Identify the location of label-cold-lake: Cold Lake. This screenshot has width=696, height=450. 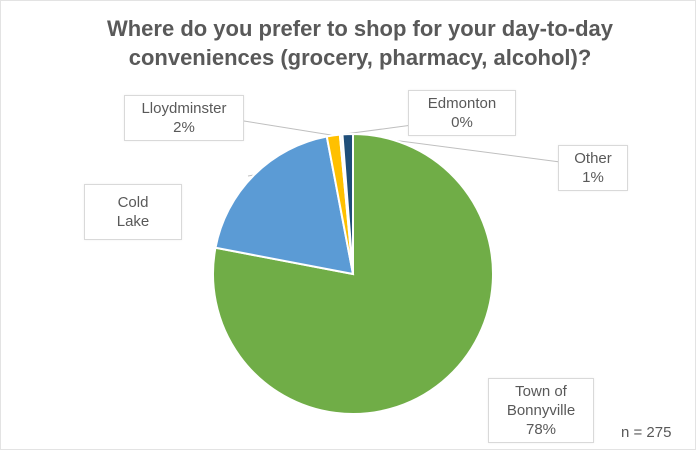
(133, 212).